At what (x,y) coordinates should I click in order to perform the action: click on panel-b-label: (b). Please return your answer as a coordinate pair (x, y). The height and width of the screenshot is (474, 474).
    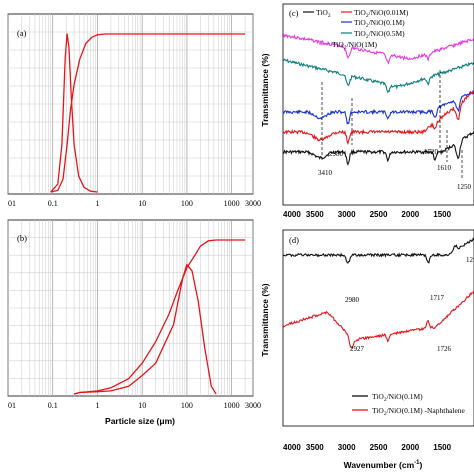
    Looking at the image, I should click on (22, 238).